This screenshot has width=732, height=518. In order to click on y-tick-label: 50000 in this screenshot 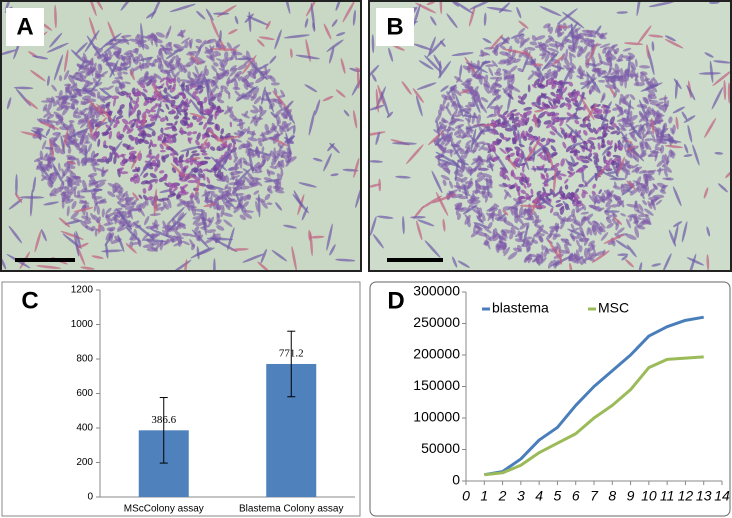, I will do `click(440, 448)`.